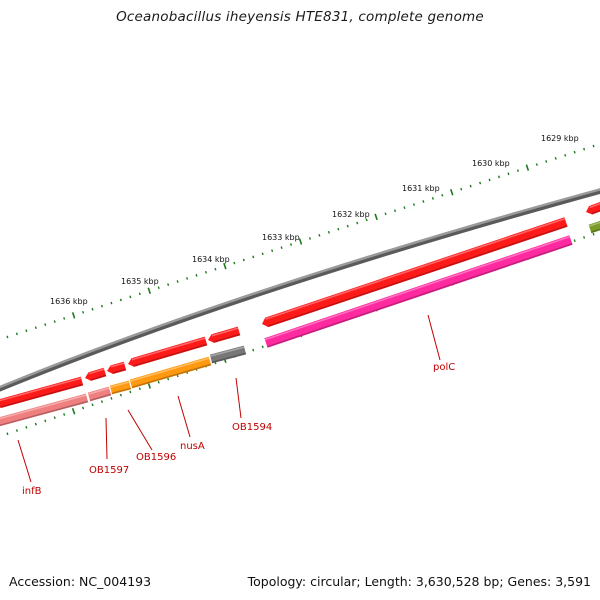  What do you see at coordinates (252, 427) in the screenshot?
I see `gene-label-ob1594: OB1594` at bounding box center [252, 427].